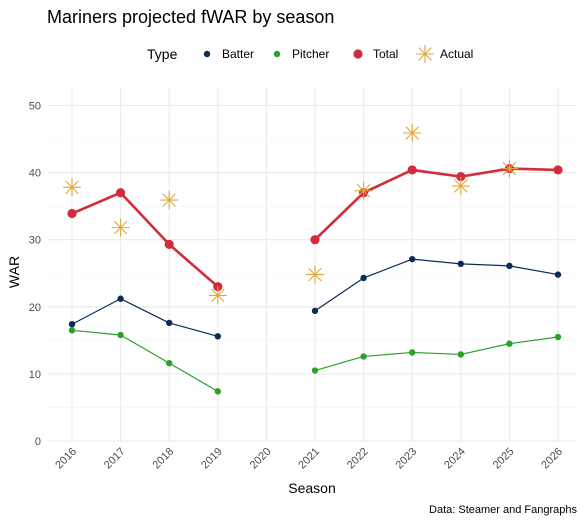 The width and height of the screenshot is (586, 523). Describe the element at coordinates (385, 54) in the screenshot. I see `legend-label-total: Total` at that location.